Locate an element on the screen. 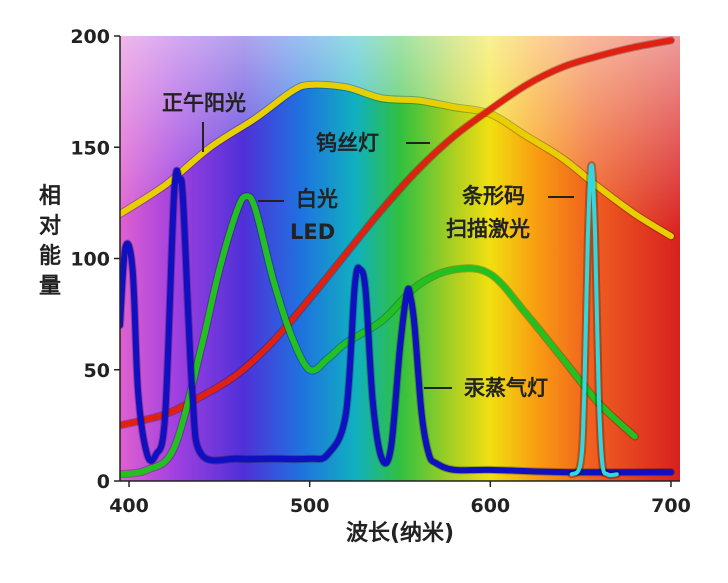 The height and width of the screenshot is (583, 728). y-tick-label-150: 150 is located at coordinates (90, 148).